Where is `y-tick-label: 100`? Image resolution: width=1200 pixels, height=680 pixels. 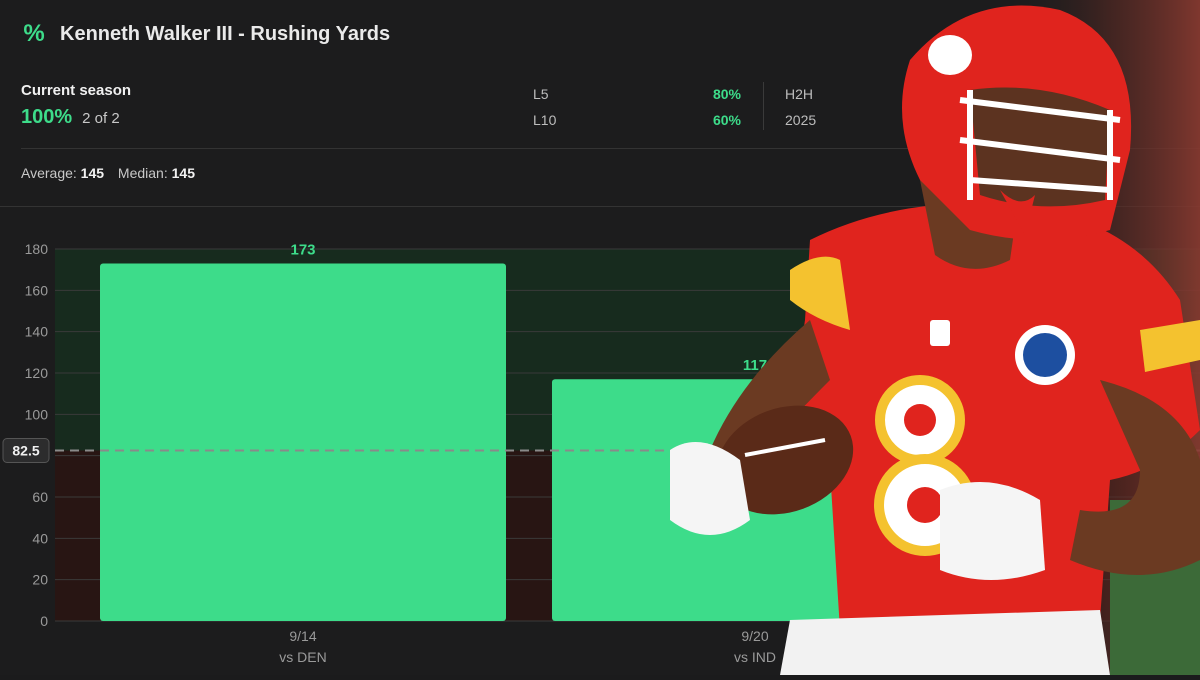 y-tick-label: 100 is located at coordinates (37, 414).